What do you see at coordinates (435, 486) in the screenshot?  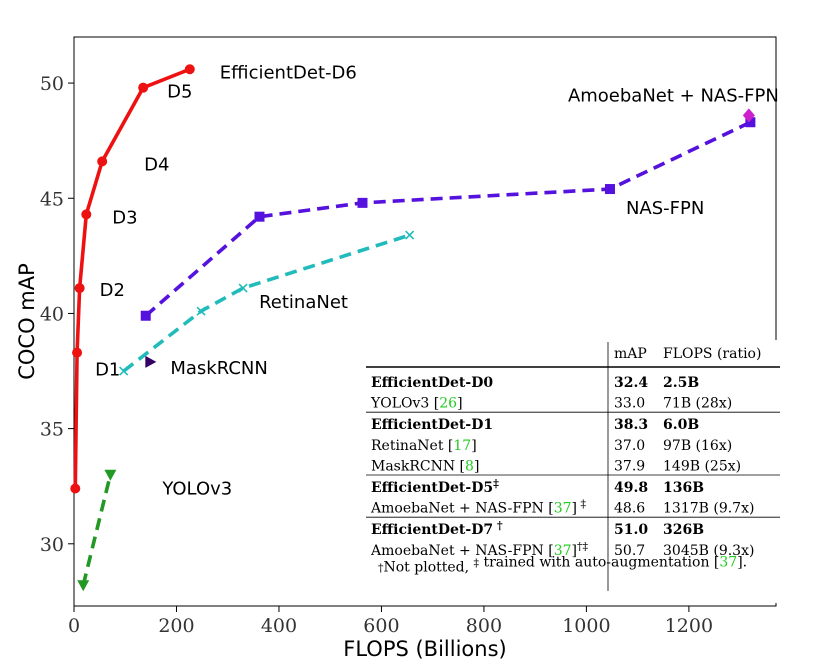 I see `table-cell-method: EfficientDet-D5‡` at bounding box center [435, 486].